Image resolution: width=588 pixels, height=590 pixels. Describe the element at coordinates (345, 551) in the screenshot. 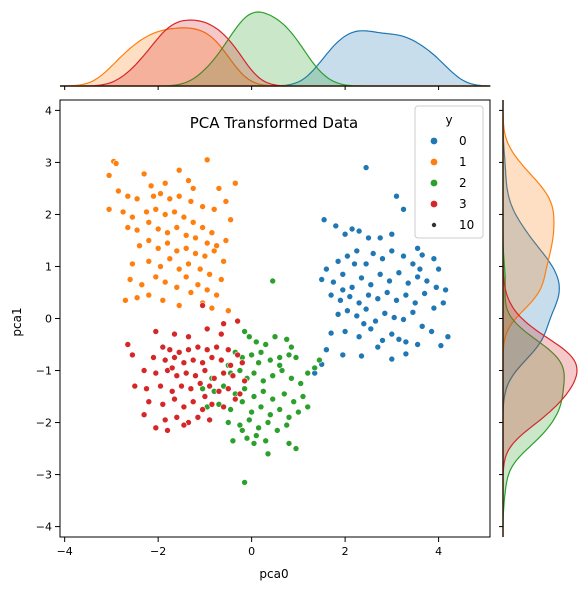

I see `x-tick-label: 2` at that location.